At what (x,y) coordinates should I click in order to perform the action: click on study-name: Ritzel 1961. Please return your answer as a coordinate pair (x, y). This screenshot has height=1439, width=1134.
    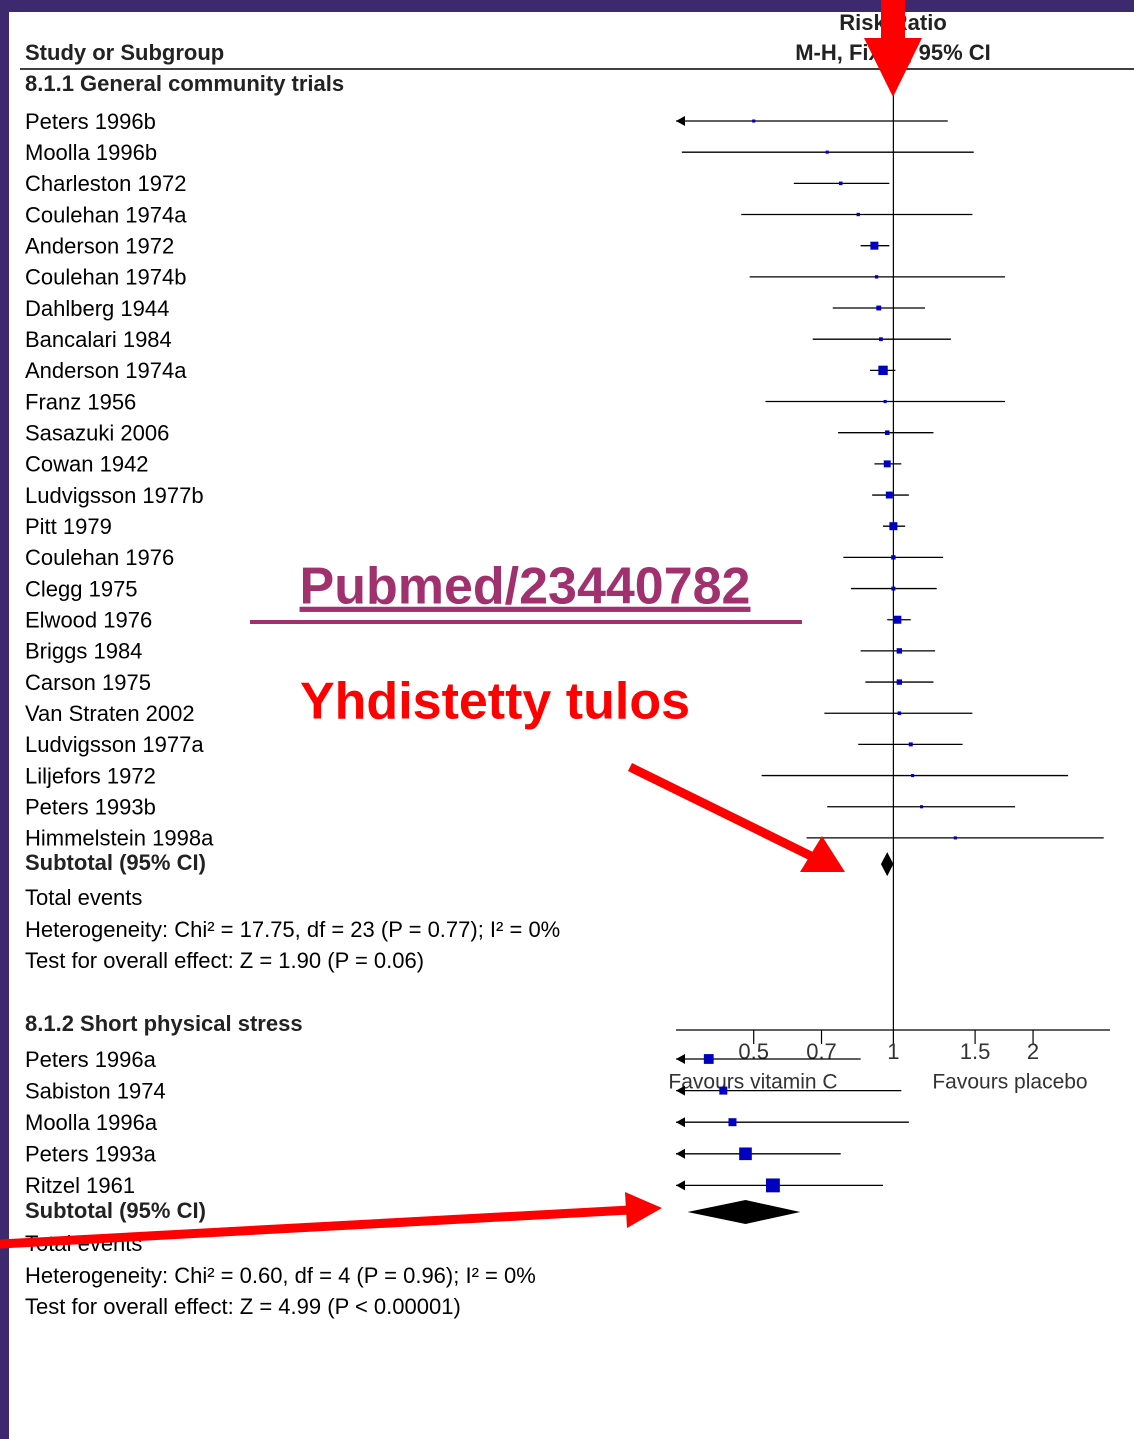
    Looking at the image, I should click on (80, 1185).